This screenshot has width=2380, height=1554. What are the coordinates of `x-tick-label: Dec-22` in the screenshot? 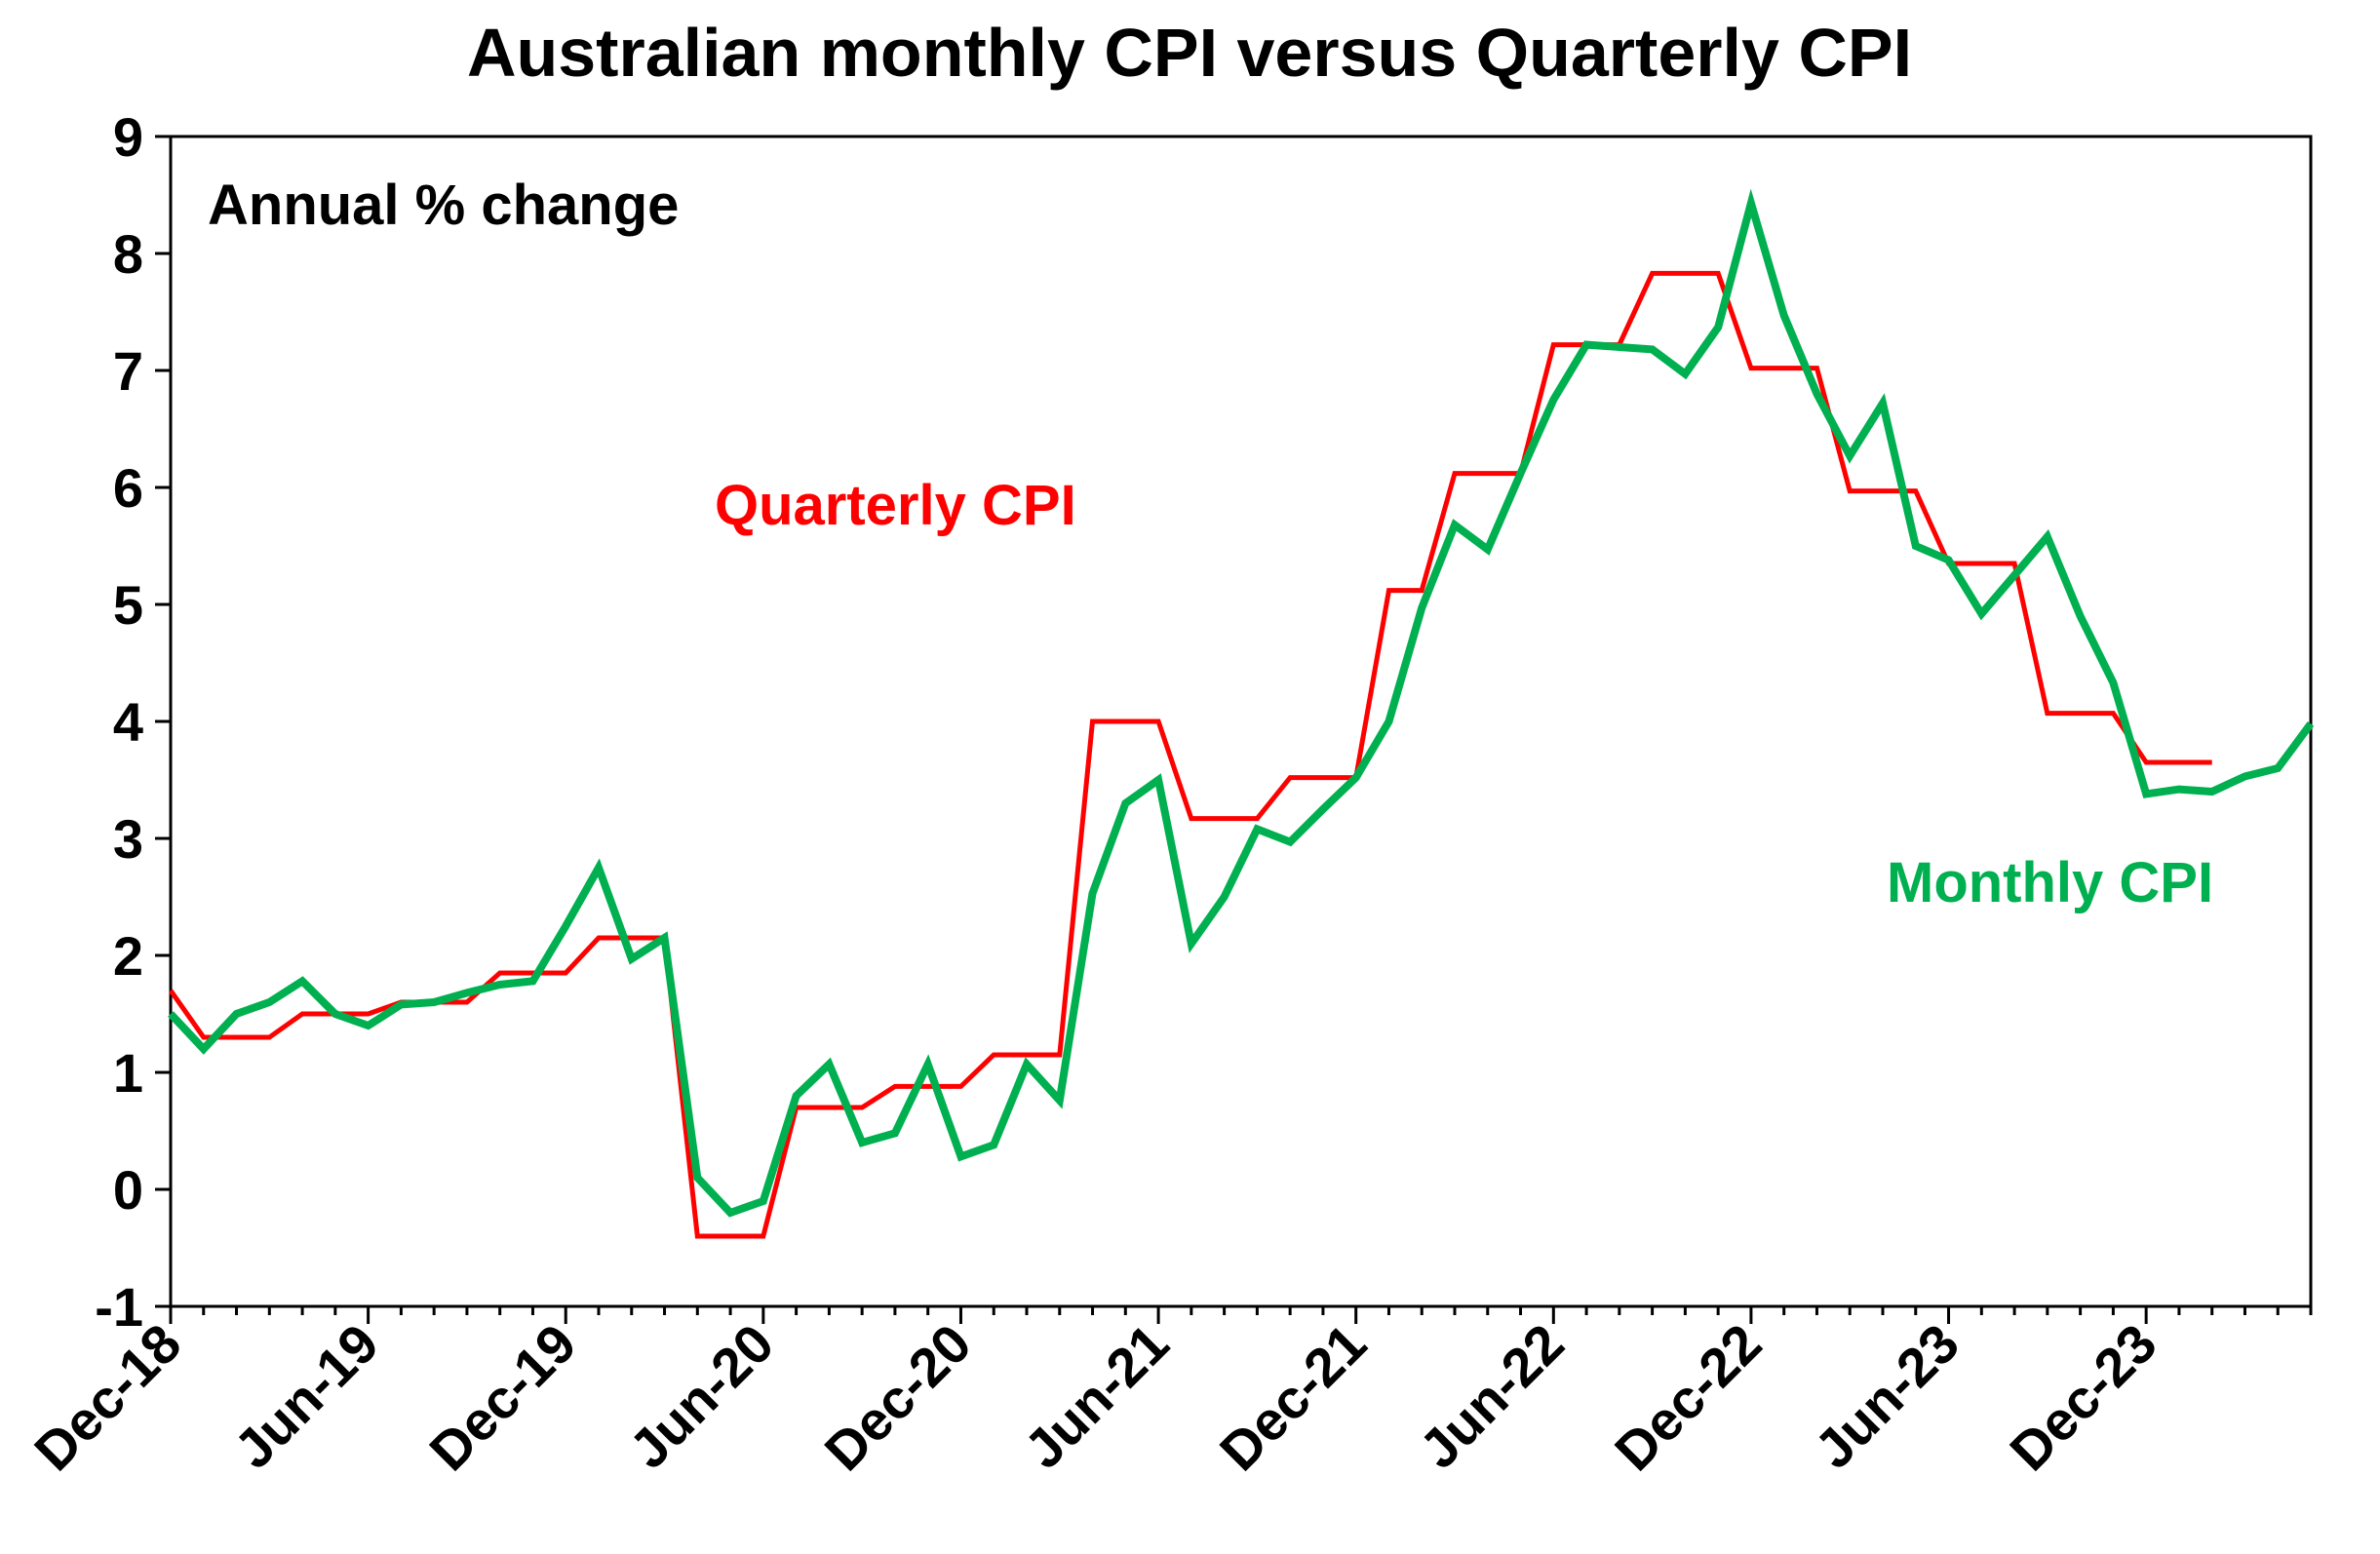 It's located at (1688, 1397).